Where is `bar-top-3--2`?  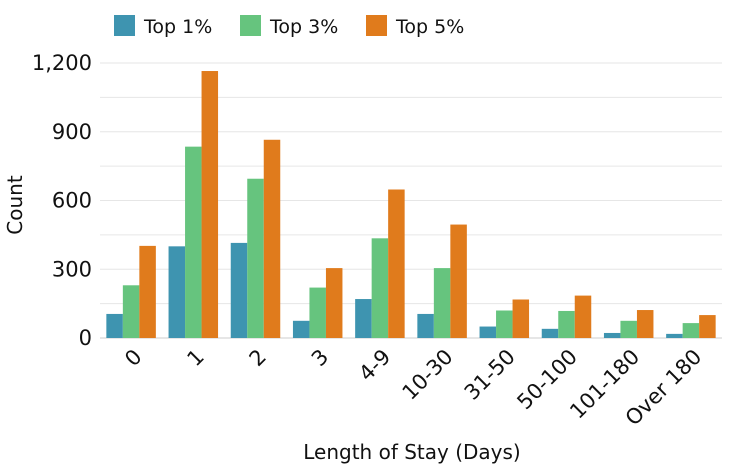
bar-top-3--2 is located at coordinates (255, 258).